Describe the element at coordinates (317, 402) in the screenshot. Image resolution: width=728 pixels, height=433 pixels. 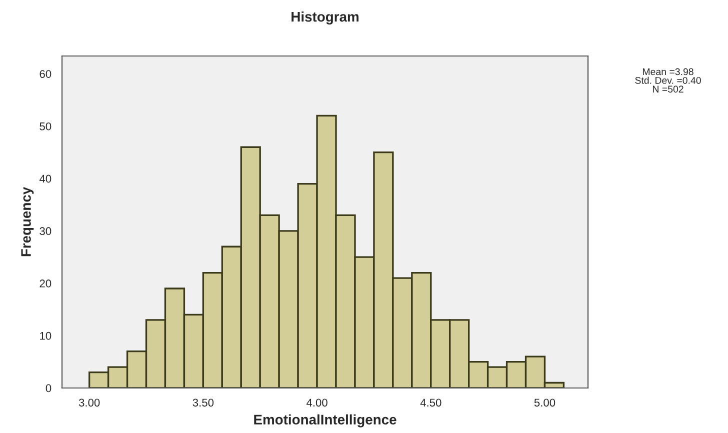
I see `x-tick-label: 4.00` at that location.